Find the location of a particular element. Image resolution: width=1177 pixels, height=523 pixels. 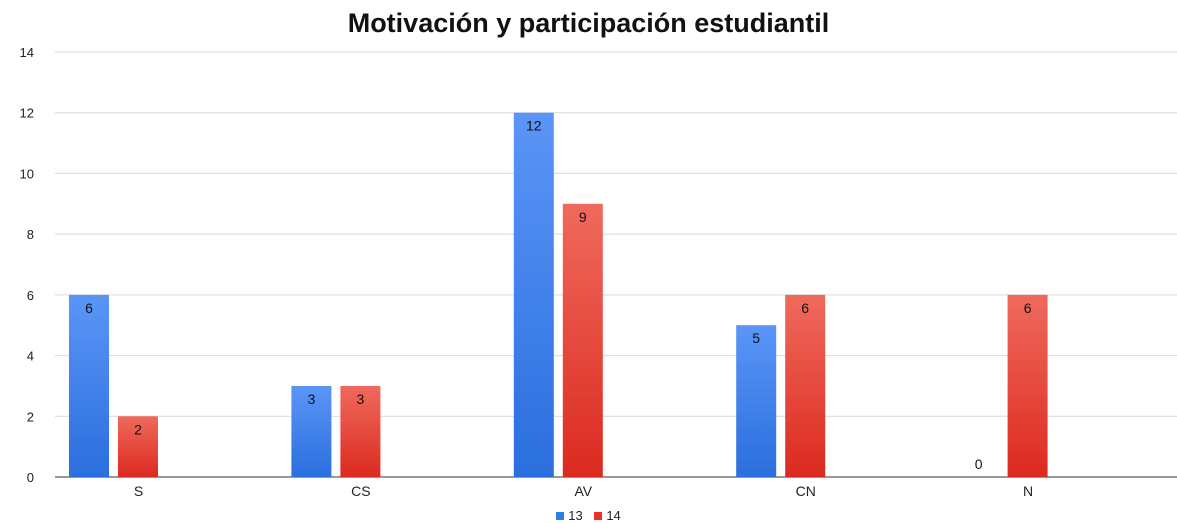

data-label: 5 is located at coordinates (756, 338).